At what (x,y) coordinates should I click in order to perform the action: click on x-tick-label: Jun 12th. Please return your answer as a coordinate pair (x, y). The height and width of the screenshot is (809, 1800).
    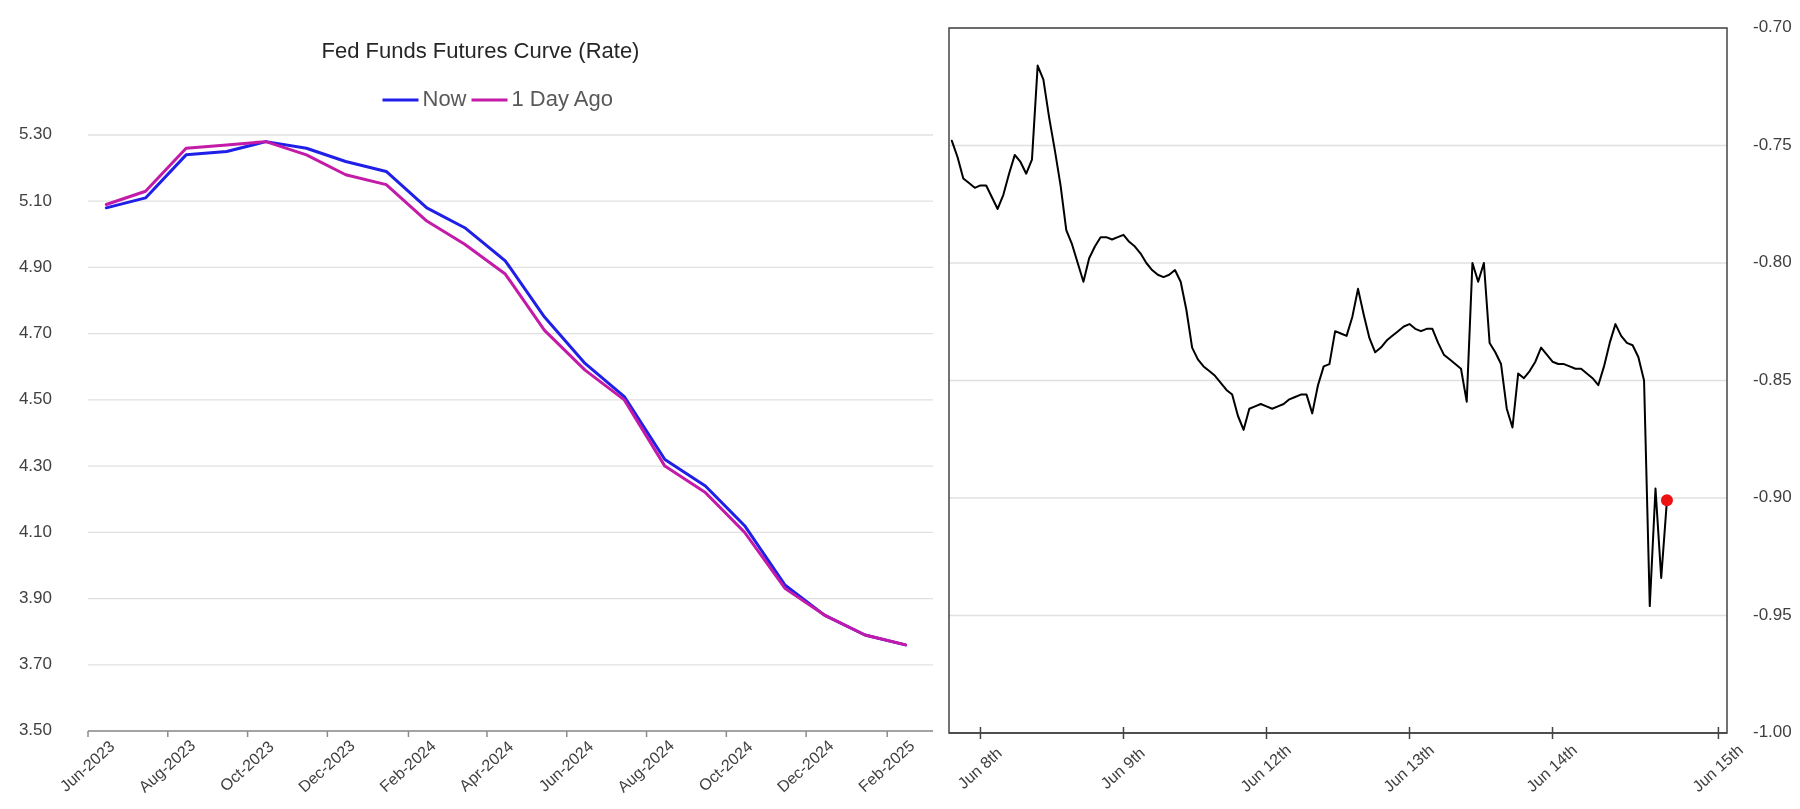
    Looking at the image, I should click on (1266, 768).